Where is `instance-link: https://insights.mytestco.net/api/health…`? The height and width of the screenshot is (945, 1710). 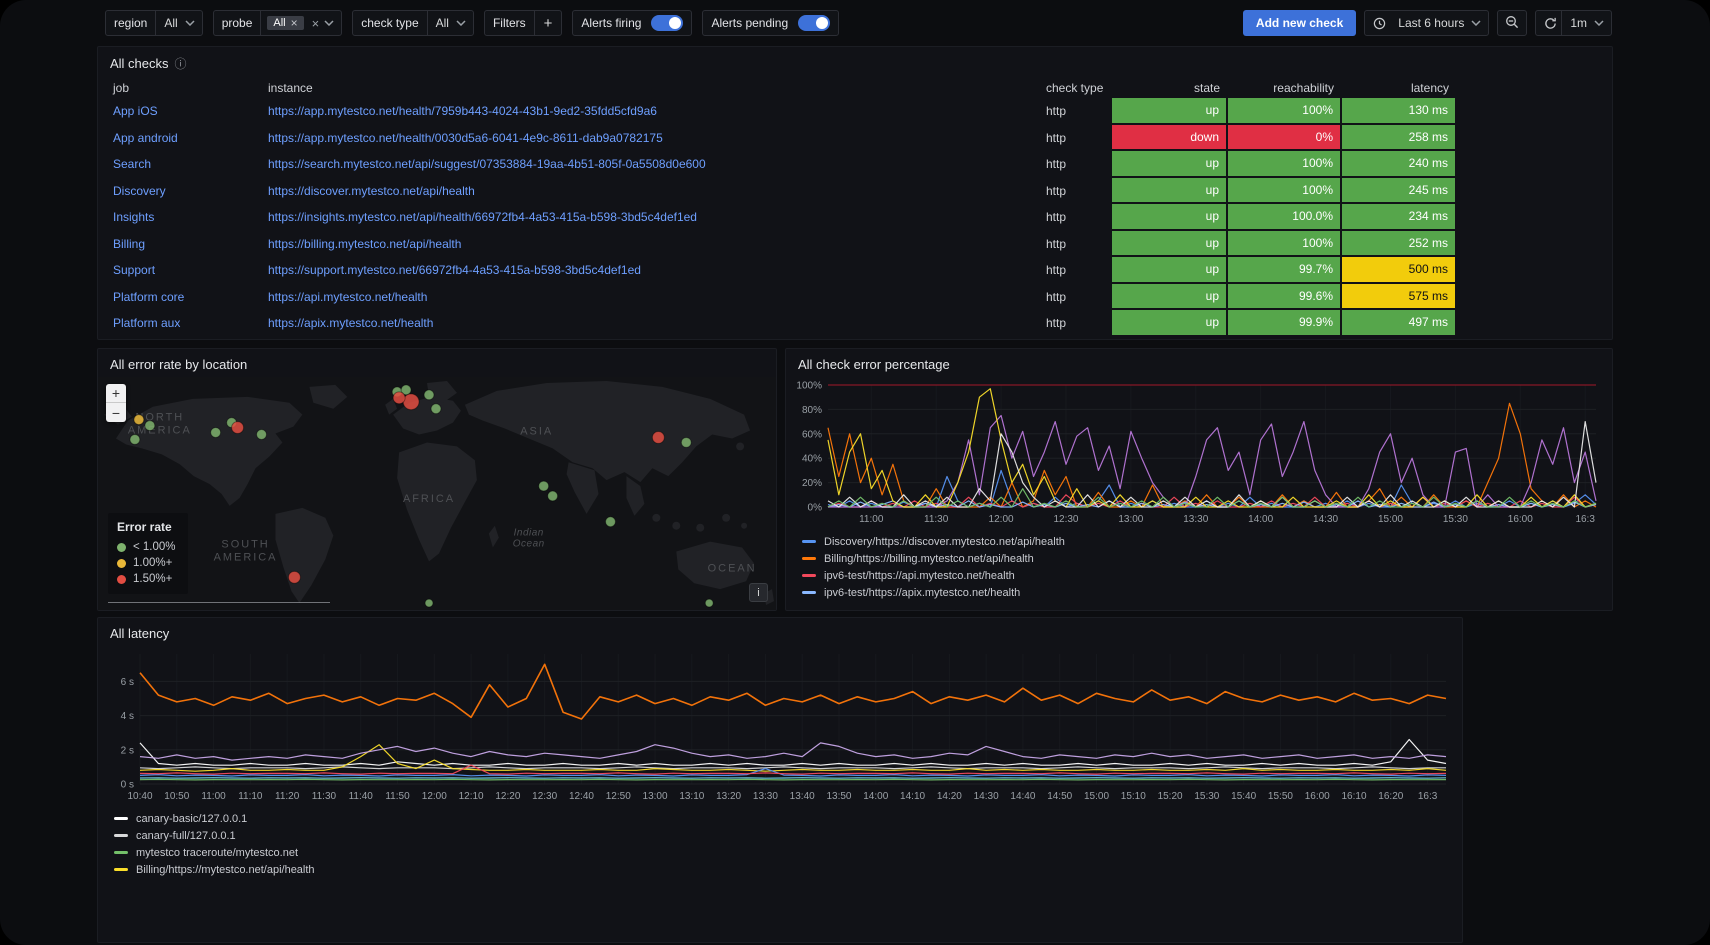 instance-link: https://insights.mytestco.net/api/health… is located at coordinates (482, 217).